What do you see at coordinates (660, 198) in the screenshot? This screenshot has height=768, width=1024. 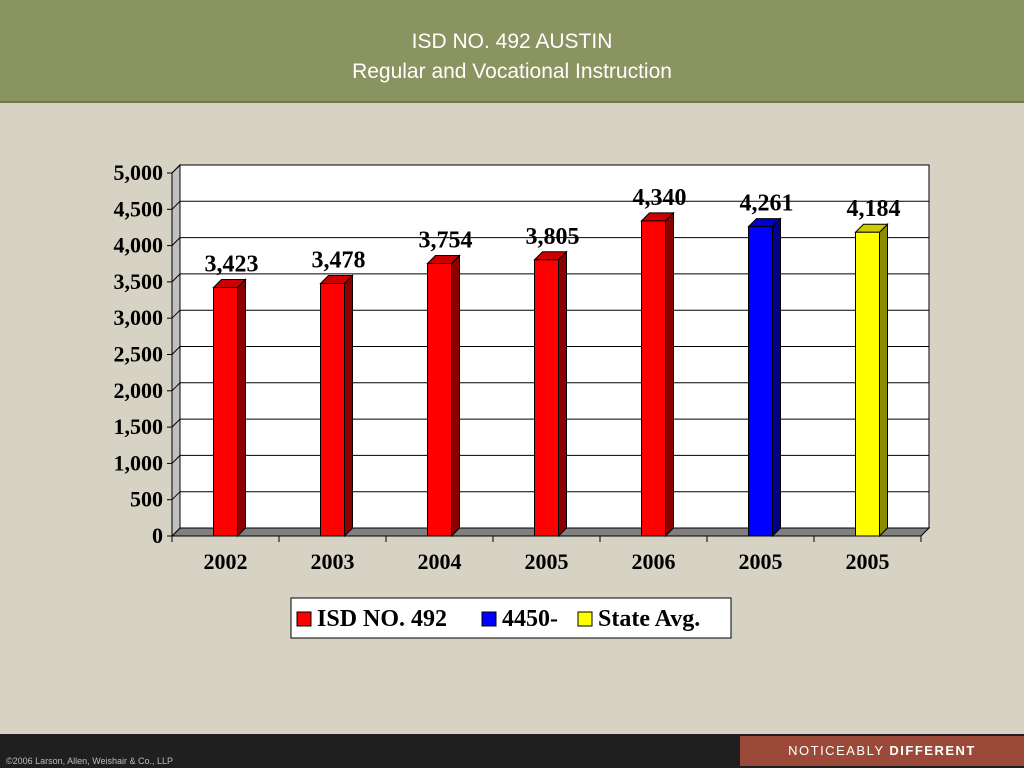 I see `data-label: 4,340` at bounding box center [660, 198].